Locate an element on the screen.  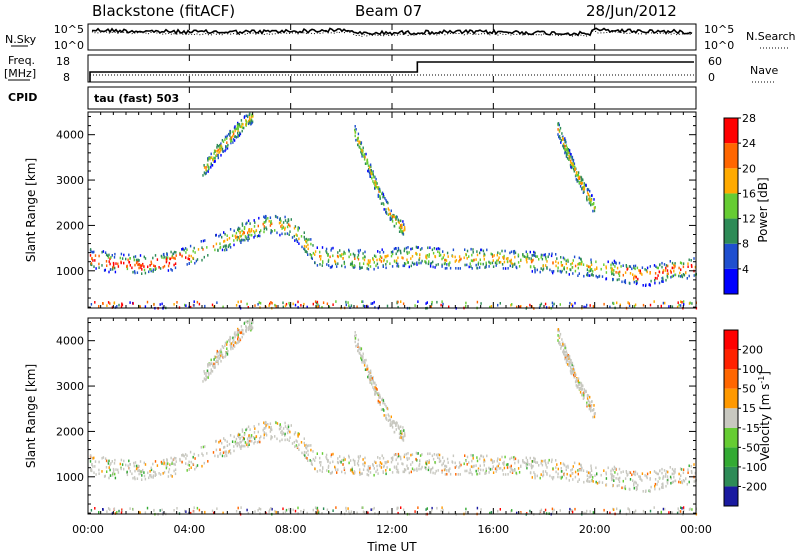
velocity-colorbar-label: Velocity [m s-1] is located at coordinates (764, 416).